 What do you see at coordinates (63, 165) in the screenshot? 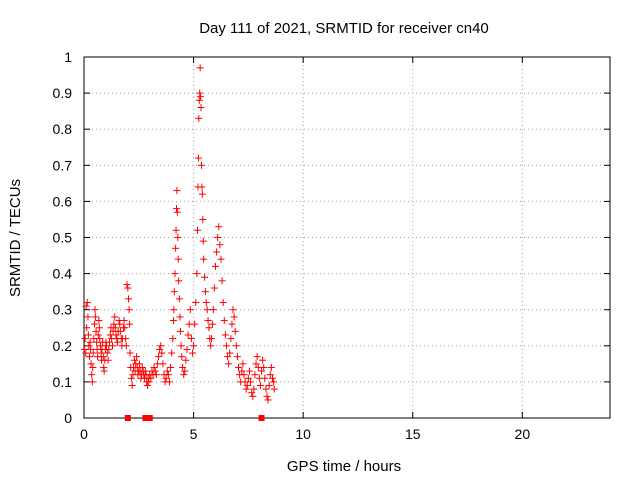
I see `y-tick-label: 0.7` at bounding box center [63, 165].